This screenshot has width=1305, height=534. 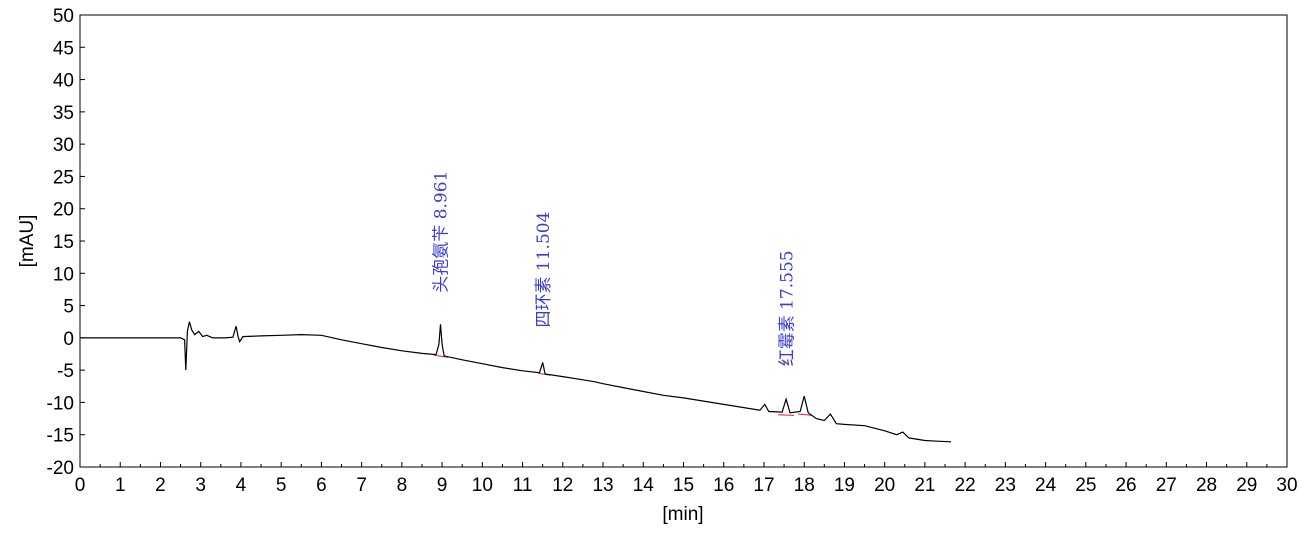 I want to click on x-tick-label: 24, so click(x=1046, y=485).